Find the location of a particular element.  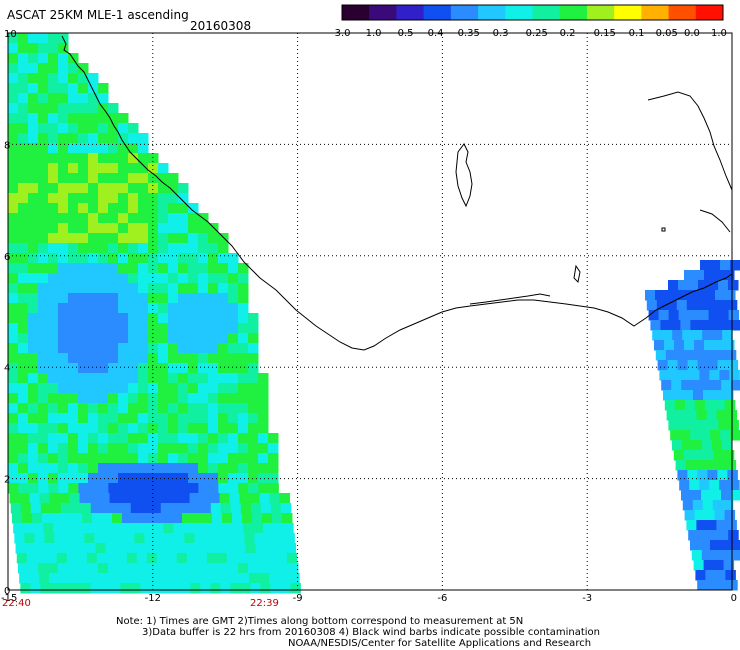

swath-time-start: 22:40 is located at coordinates (16, 603).